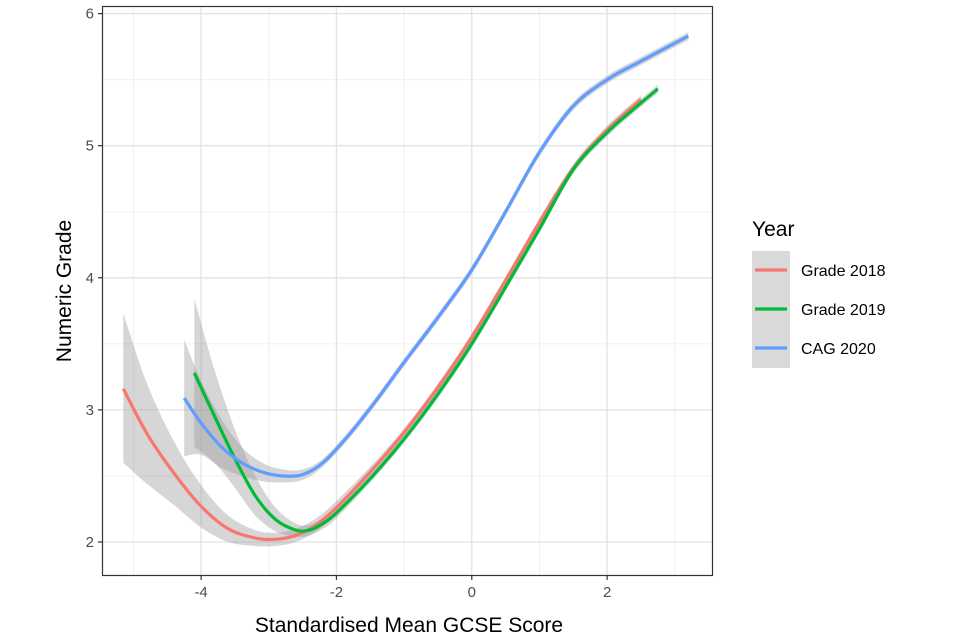  Describe the element at coordinates (336, 592) in the screenshot. I see `x-tick-label: -2` at that location.